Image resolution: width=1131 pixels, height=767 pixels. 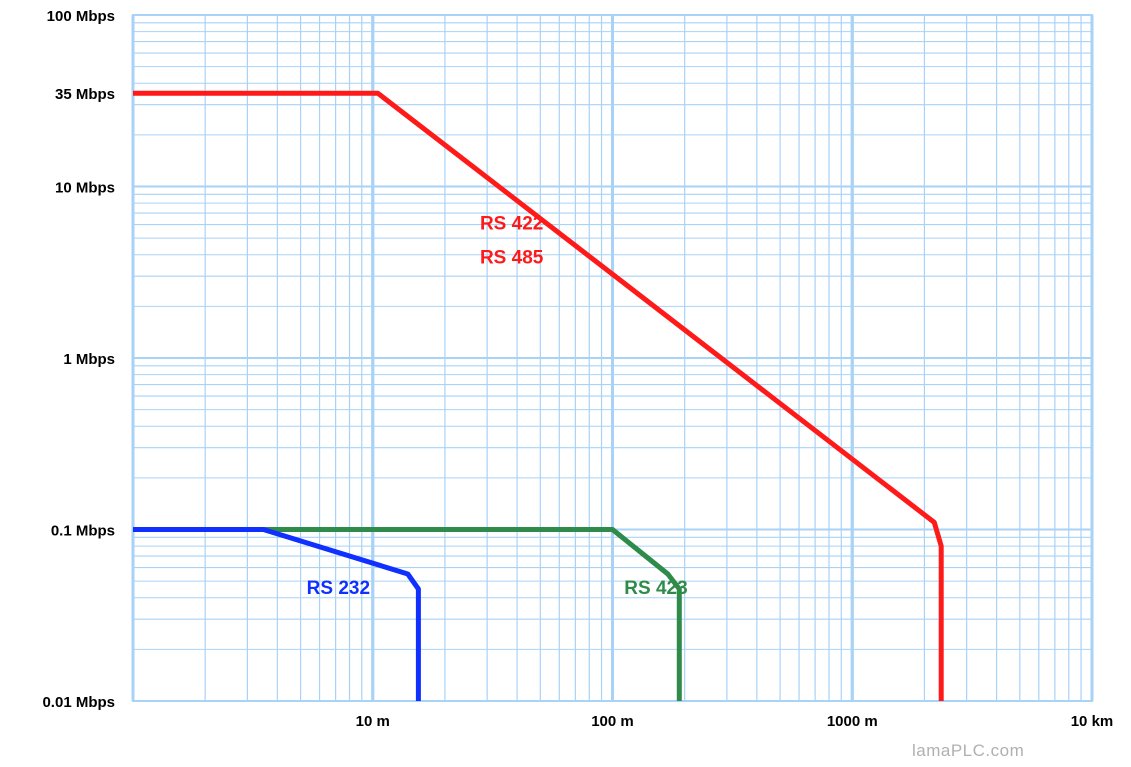 I want to click on y-tick-label: 10 Mbps, so click(x=85, y=188).